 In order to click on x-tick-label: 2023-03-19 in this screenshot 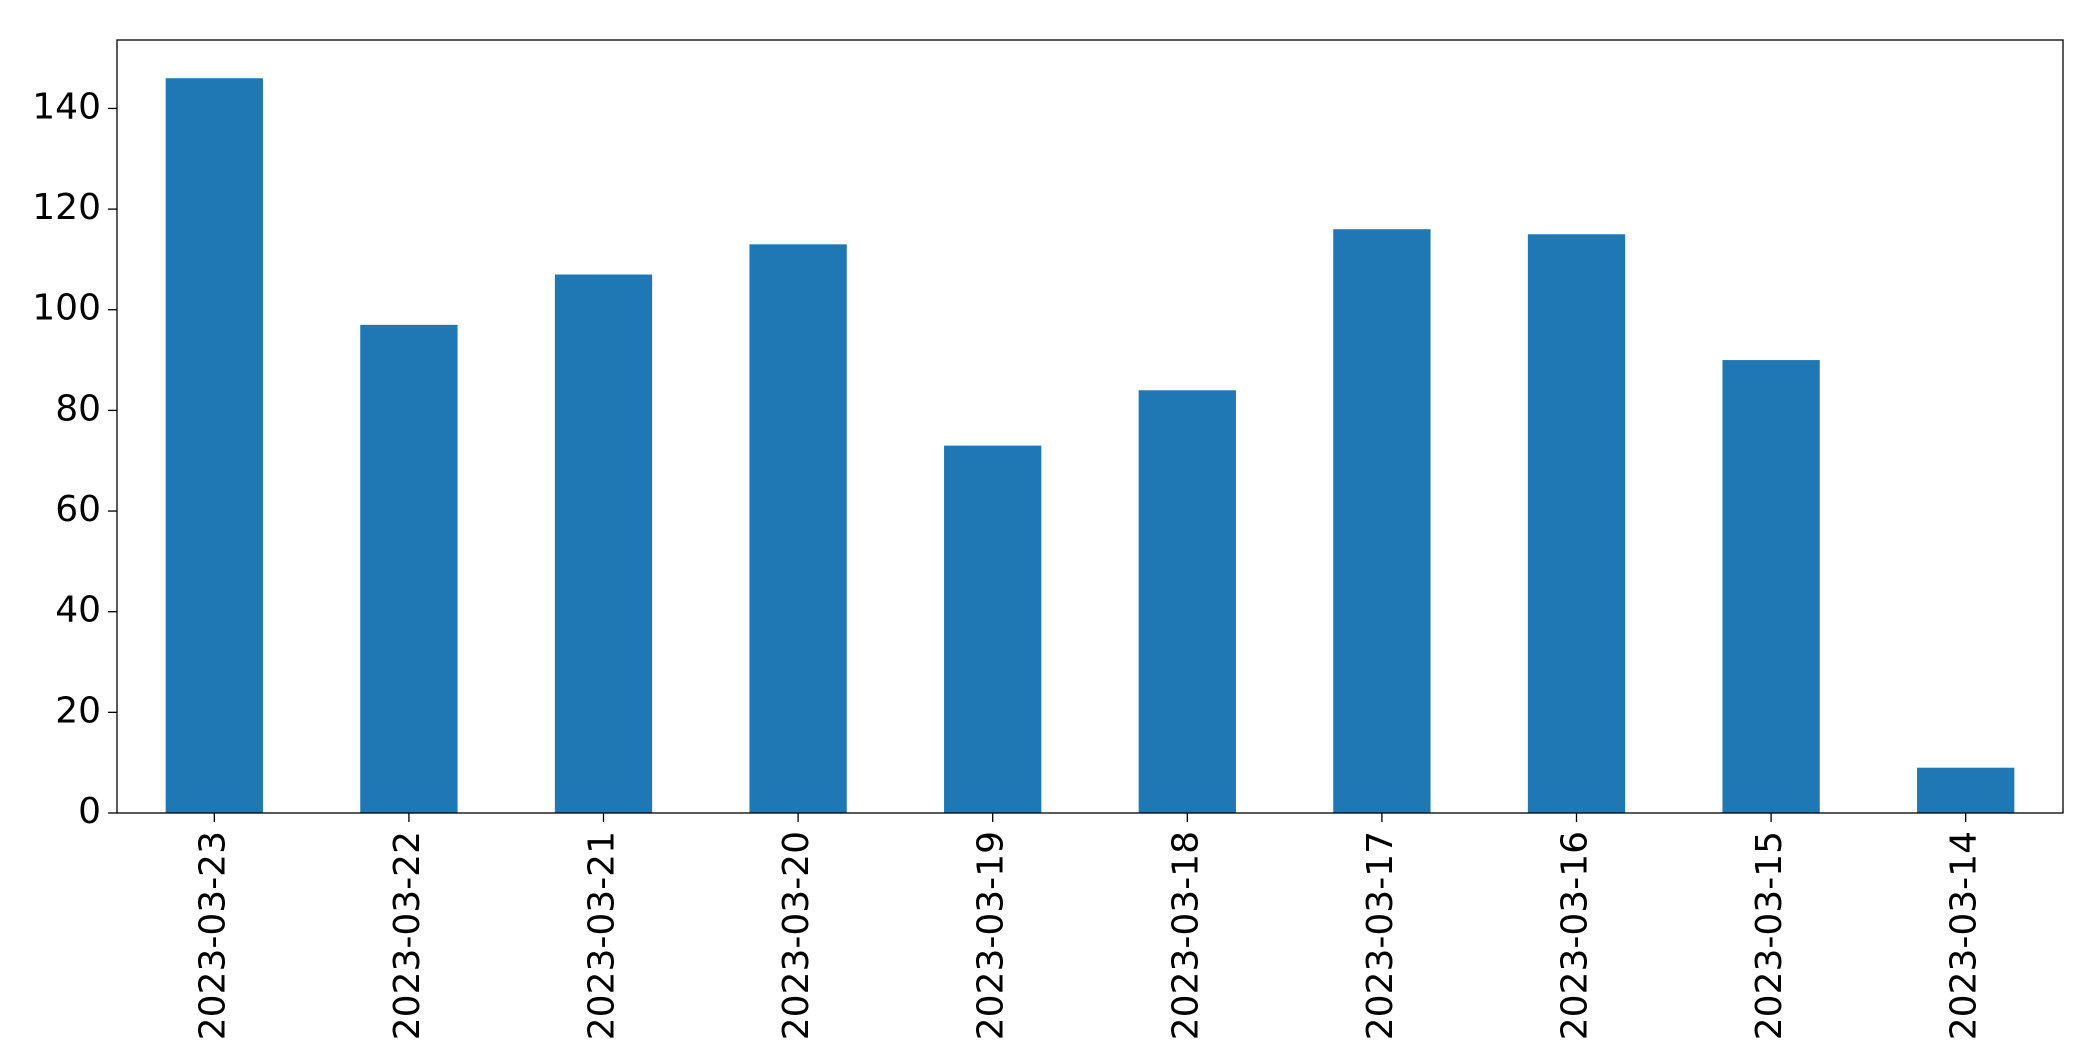, I will do `click(991, 935)`.